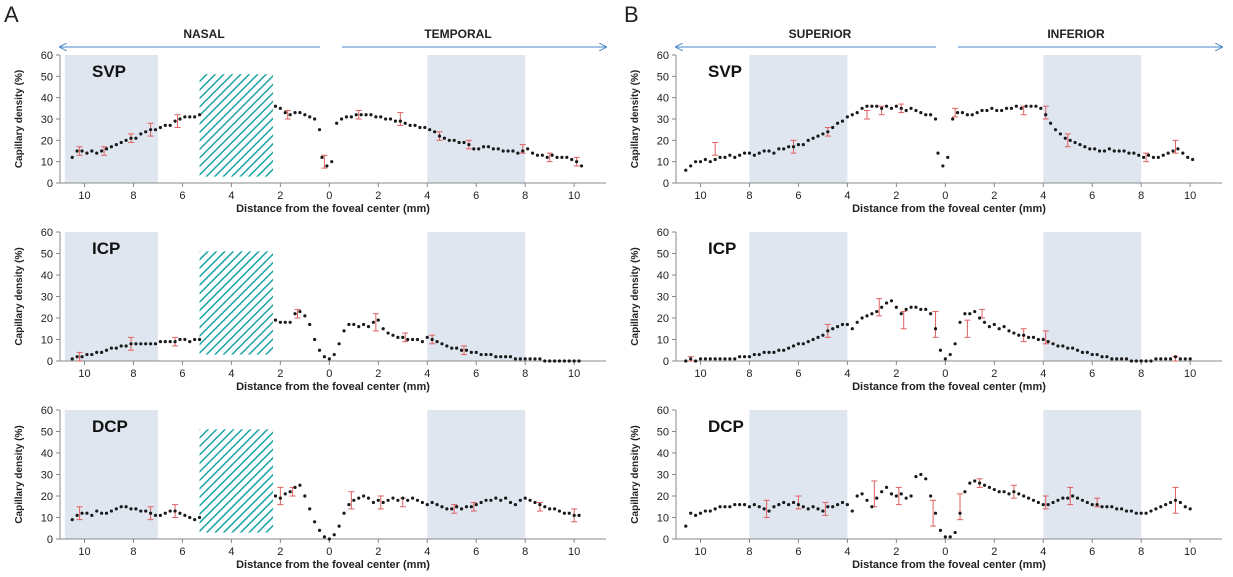 The width and height of the screenshot is (1233, 577). I want to click on y-axis-label: Capillary density (%), so click(635, 296).